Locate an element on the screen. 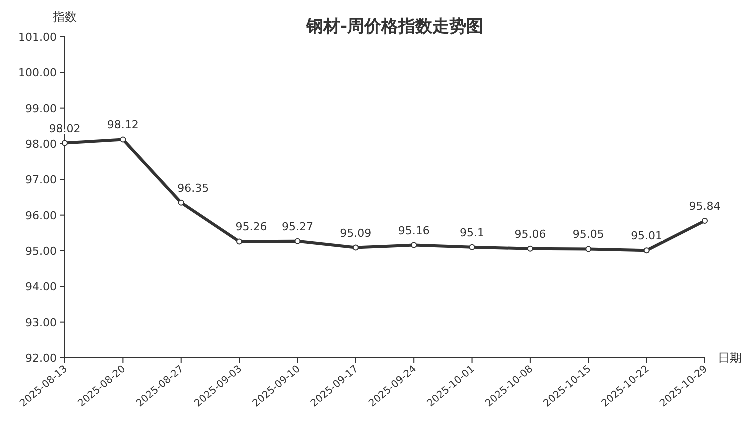  data-label: 98.12 is located at coordinates (123, 125).